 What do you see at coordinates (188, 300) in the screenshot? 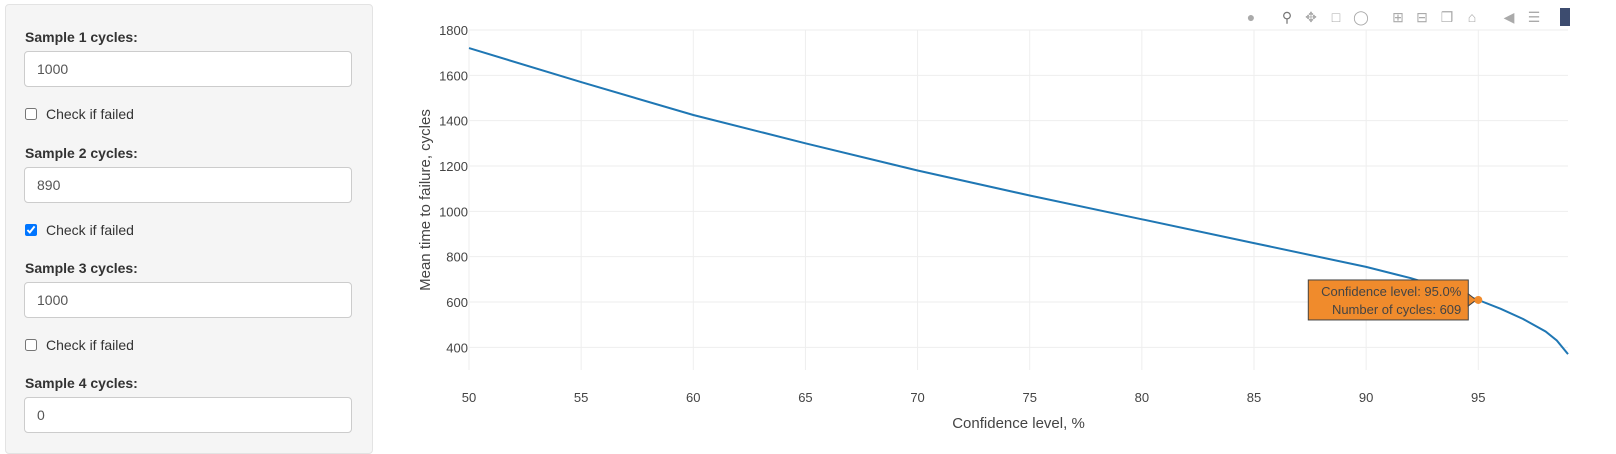
I see `sample-3-cycles-input` at bounding box center [188, 300].